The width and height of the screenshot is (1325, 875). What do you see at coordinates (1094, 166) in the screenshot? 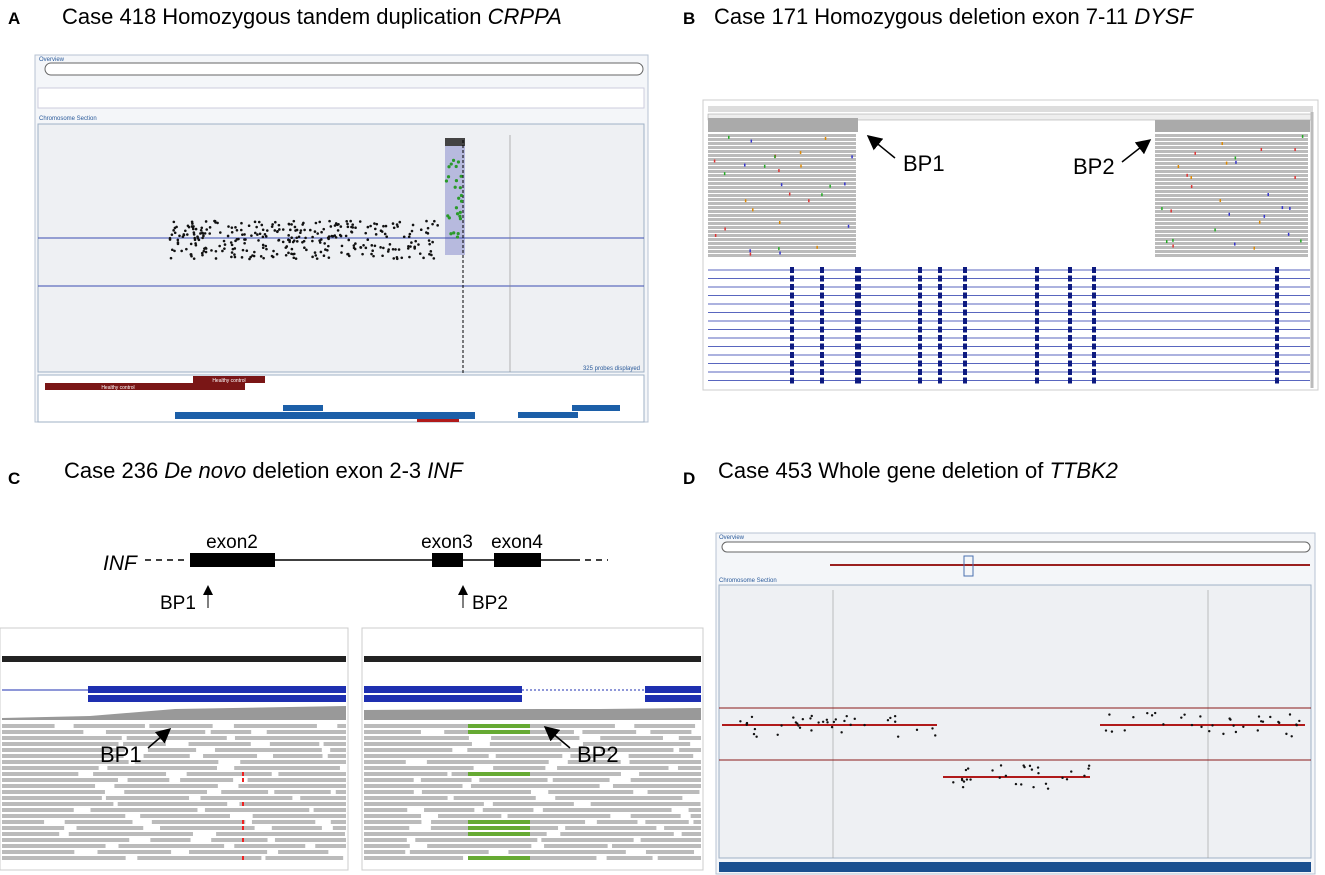
I see `breakpoint-label: BP2` at bounding box center [1094, 166].